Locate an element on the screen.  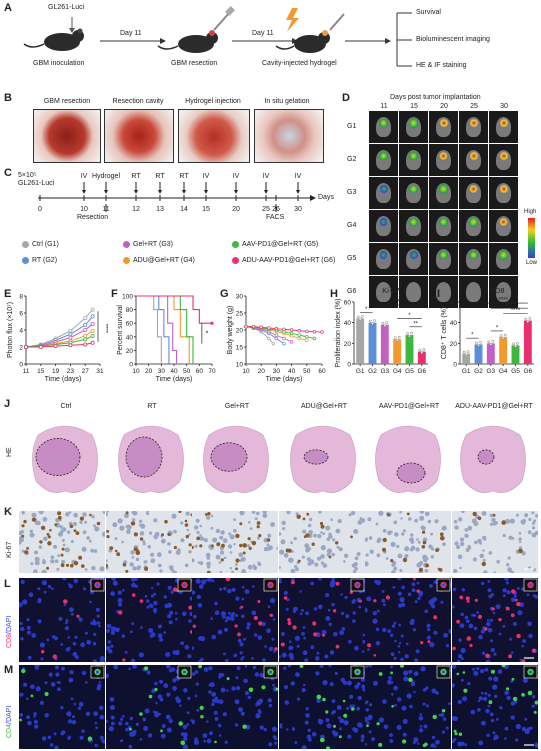
x-tick-label: G2 is located at coordinates (478, 371).